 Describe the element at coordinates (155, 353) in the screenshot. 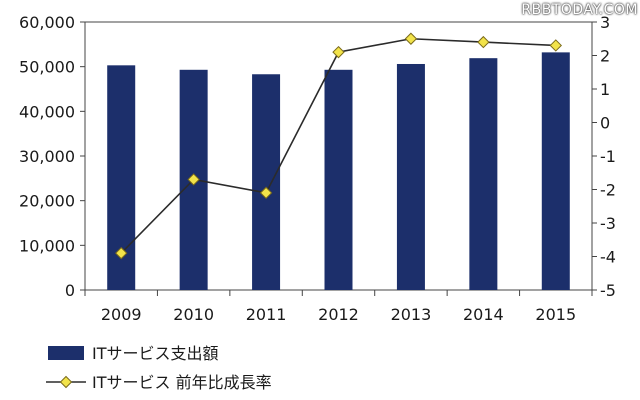

I see `legend-label: ITサービス支出額` at that location.